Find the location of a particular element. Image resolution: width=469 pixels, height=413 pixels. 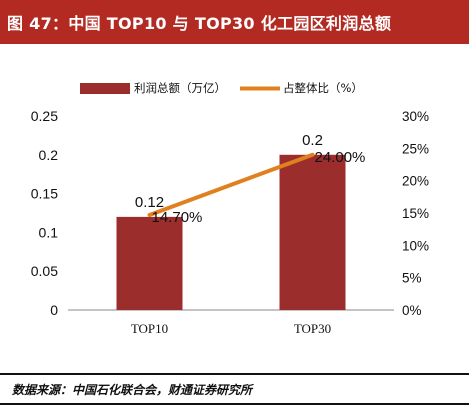

left-tick-label: 0 is located at coordinates (54, 310).